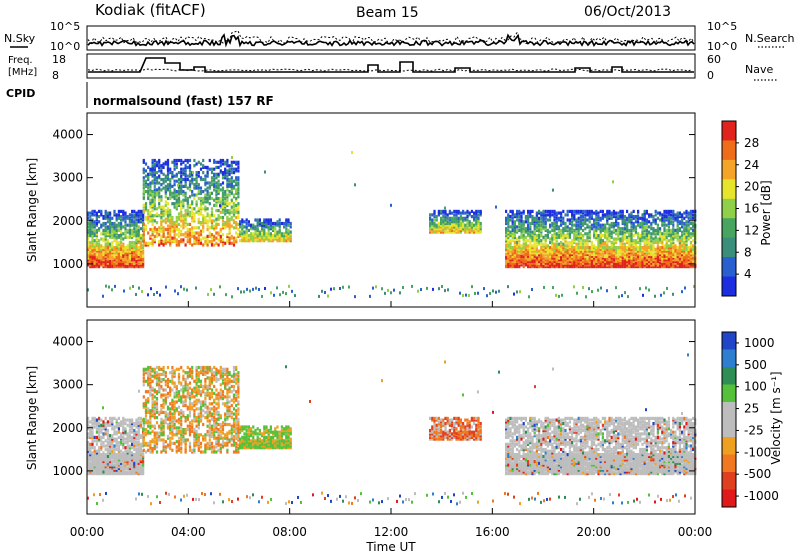  What do you see at coordinates (714, 59) in the screenshot?
I see `nave-right-tick-top: 60` at bounding box center [714, 59].